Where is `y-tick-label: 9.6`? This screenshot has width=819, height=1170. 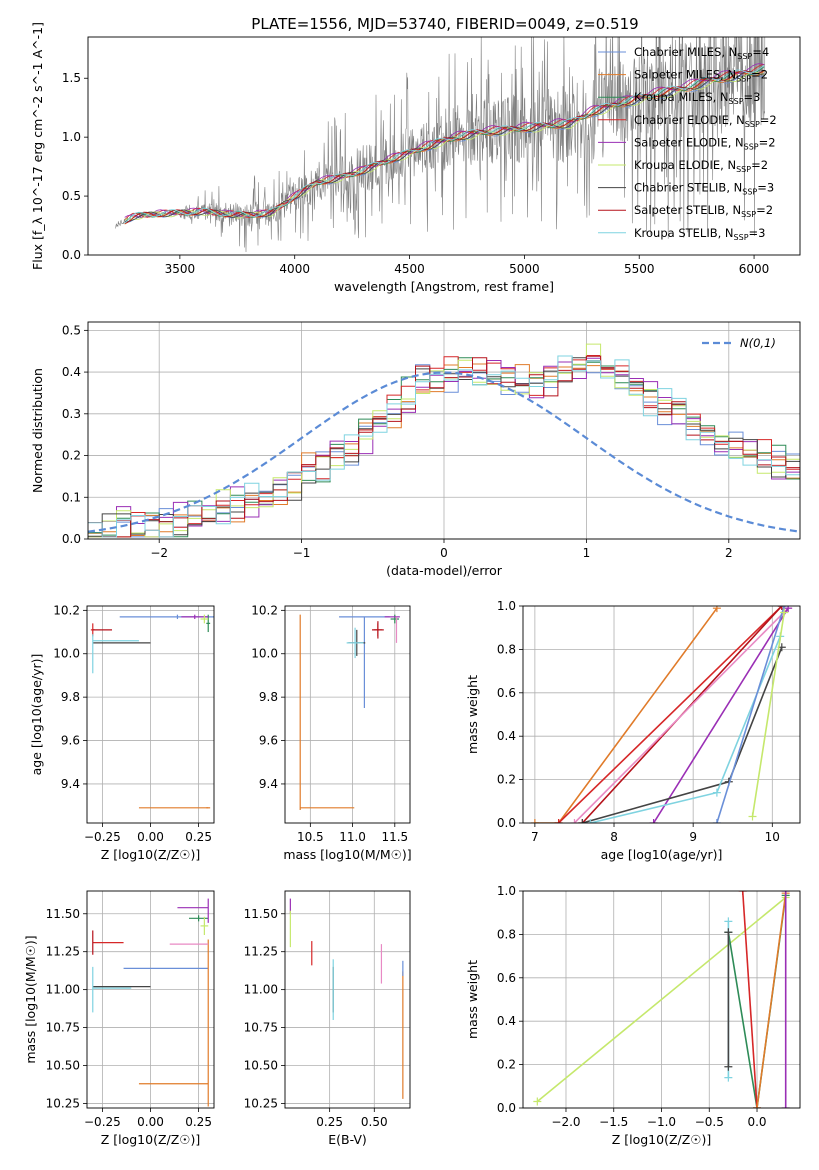 y-tick-label: 9.6 is located at coordinates (70, 741).